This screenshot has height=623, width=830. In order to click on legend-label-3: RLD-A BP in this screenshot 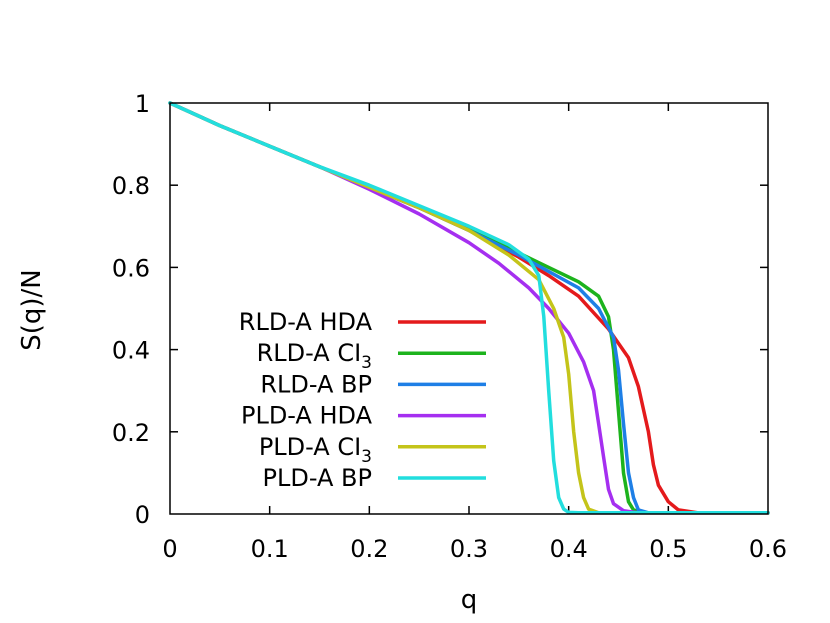, I will do `click(316, 384)`.